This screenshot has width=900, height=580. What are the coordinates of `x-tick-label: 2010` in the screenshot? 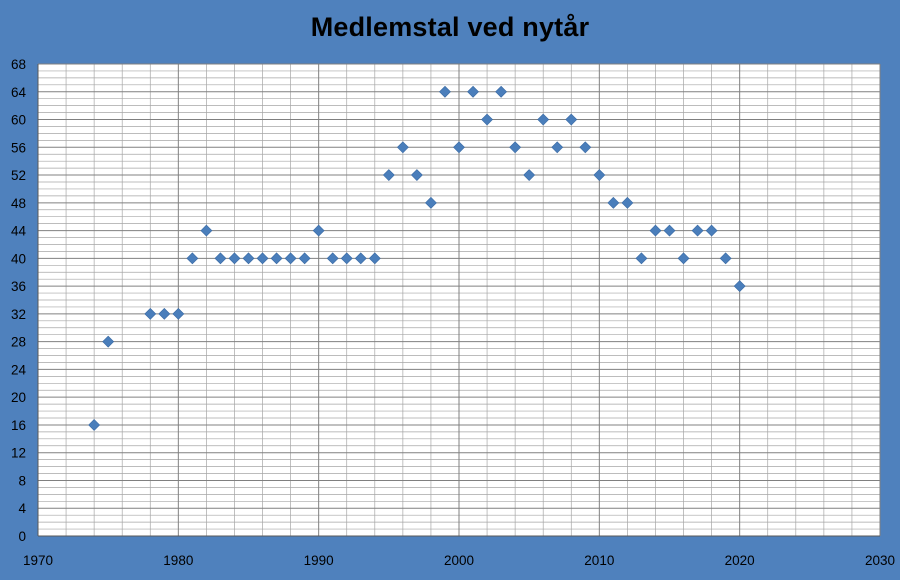 It's located at (599, 560).